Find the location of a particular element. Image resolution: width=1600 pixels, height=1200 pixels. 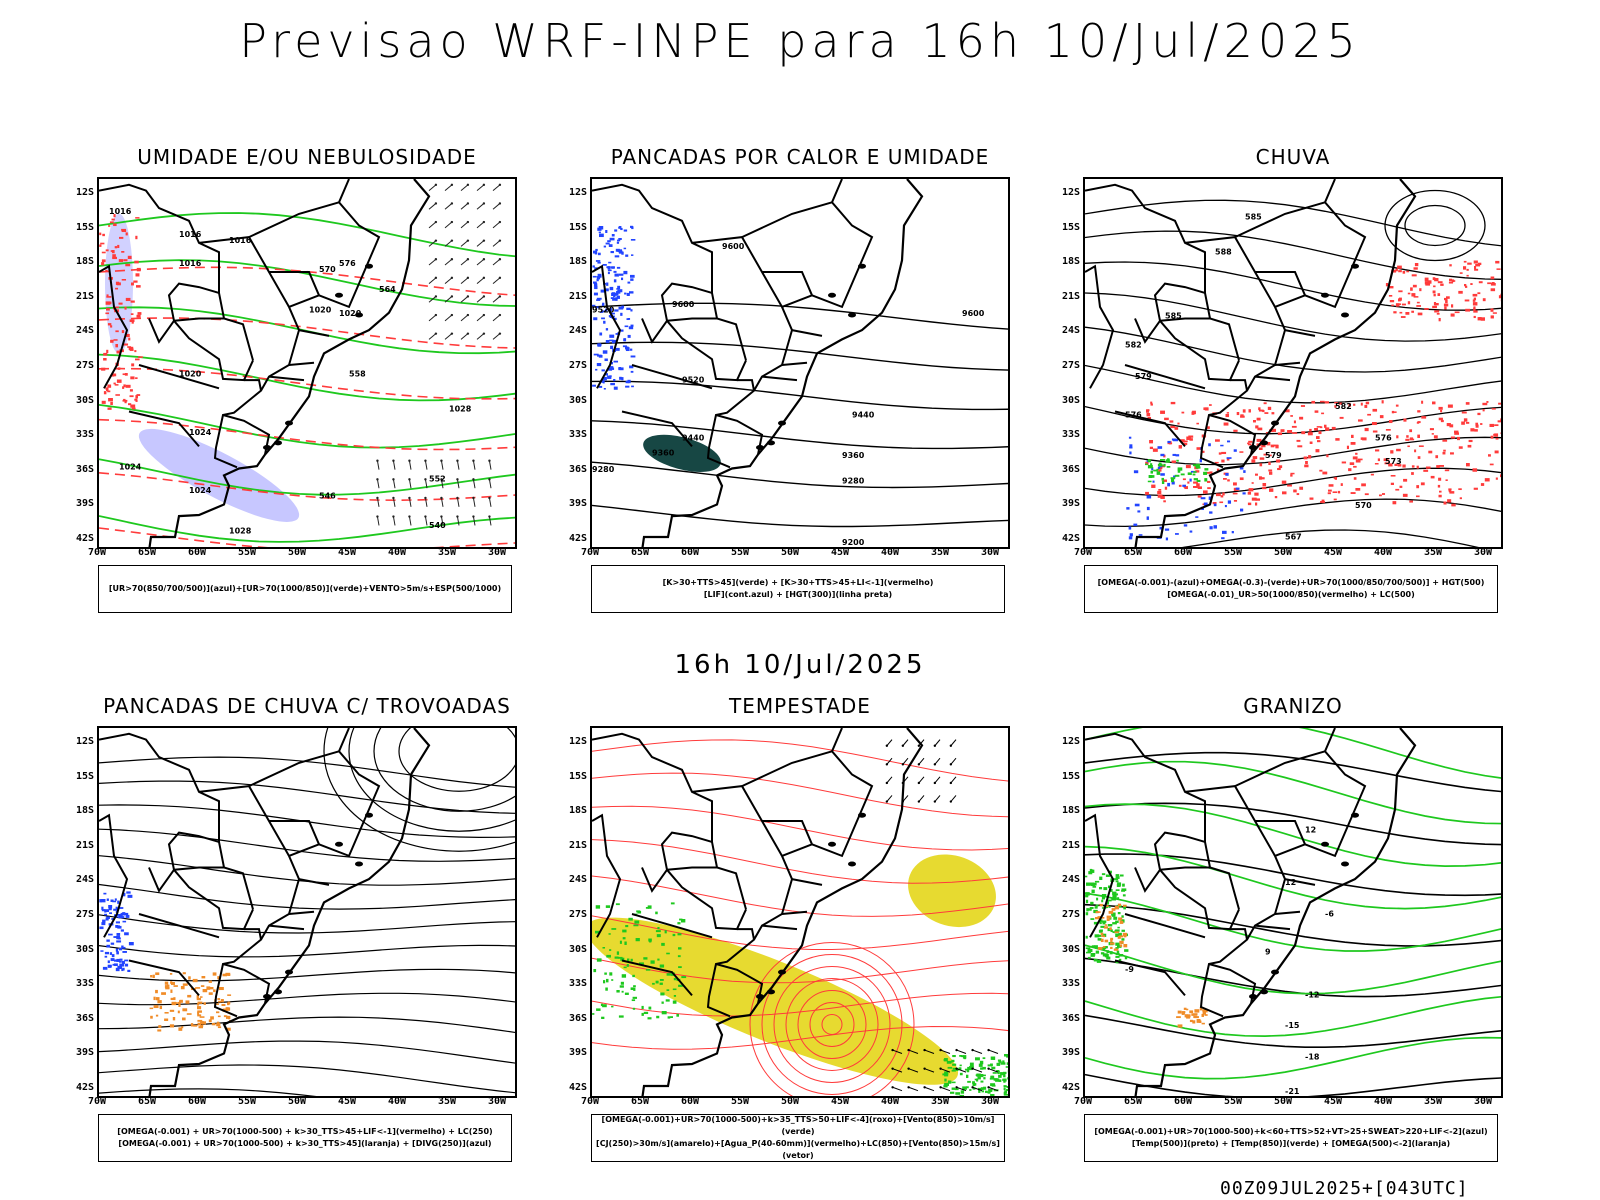

contour-label: -21 is located at coordinates (1292, 1091).